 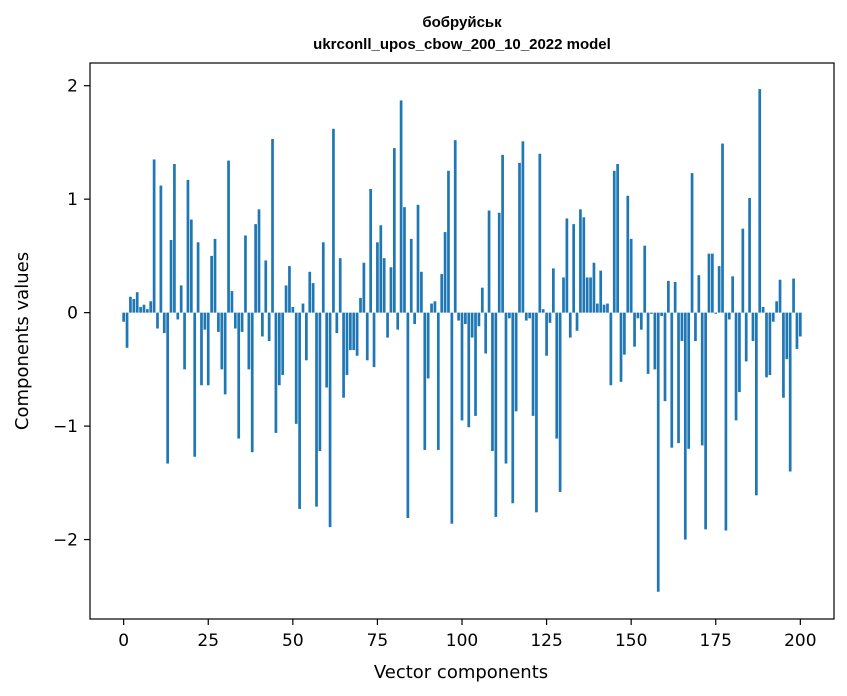 I want to click on chart-title: бобруйськ, so click(x=462, y=22).